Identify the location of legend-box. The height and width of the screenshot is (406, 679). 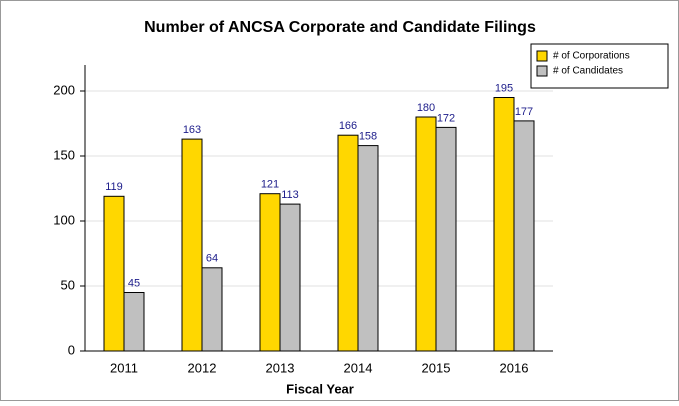
(599, 66).